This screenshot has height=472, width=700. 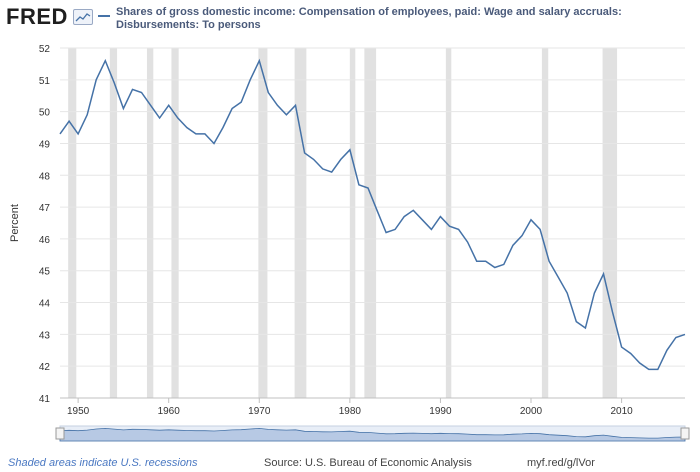 What do you see at coordinates (621, 411) in the screenshot?
I see `x-tick-label: 2010` at bounding box center [621, 411].